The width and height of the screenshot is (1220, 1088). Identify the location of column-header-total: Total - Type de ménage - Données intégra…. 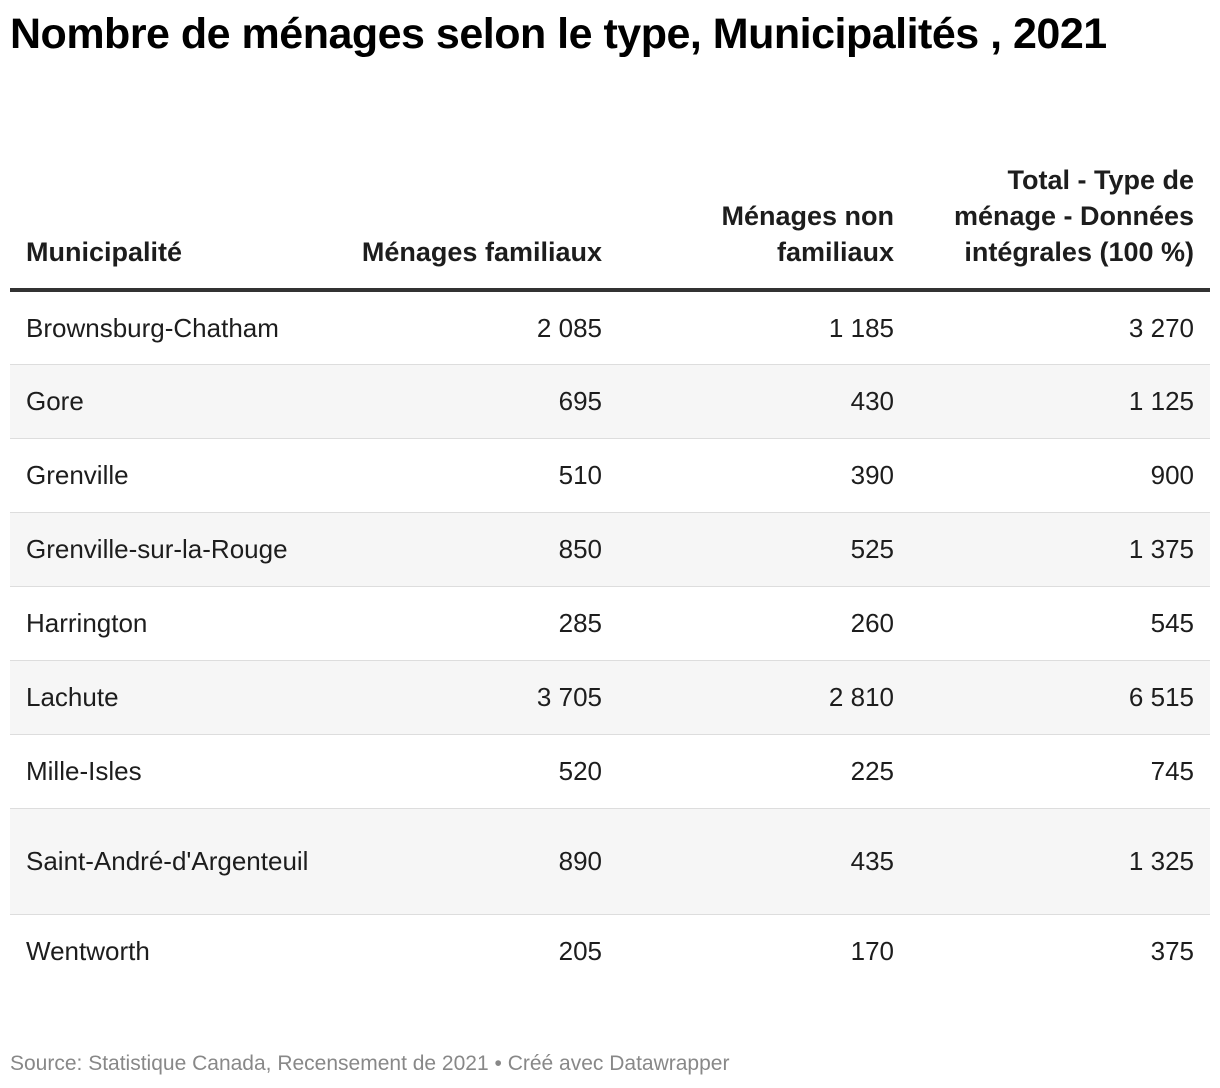
(1060, 202).